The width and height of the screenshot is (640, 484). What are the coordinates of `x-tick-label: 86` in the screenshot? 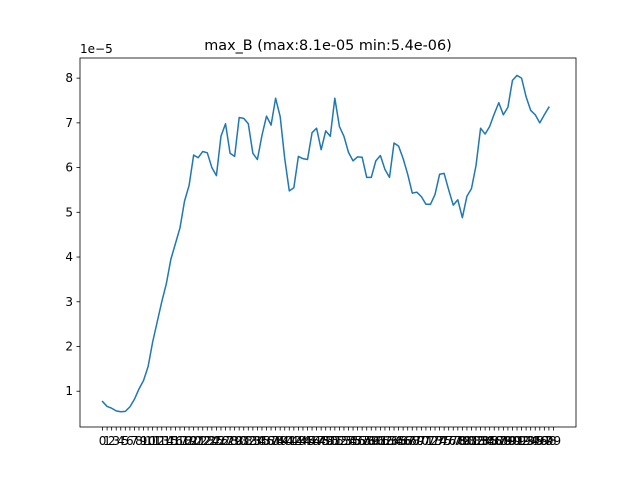 It's located at (494, 441).